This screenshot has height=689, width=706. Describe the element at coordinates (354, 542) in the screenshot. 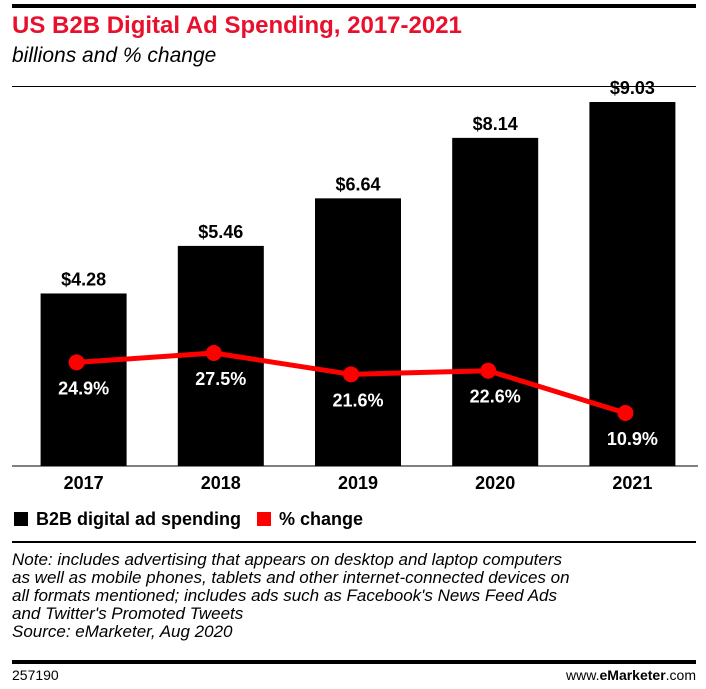

I see `legend-divider` at that location.